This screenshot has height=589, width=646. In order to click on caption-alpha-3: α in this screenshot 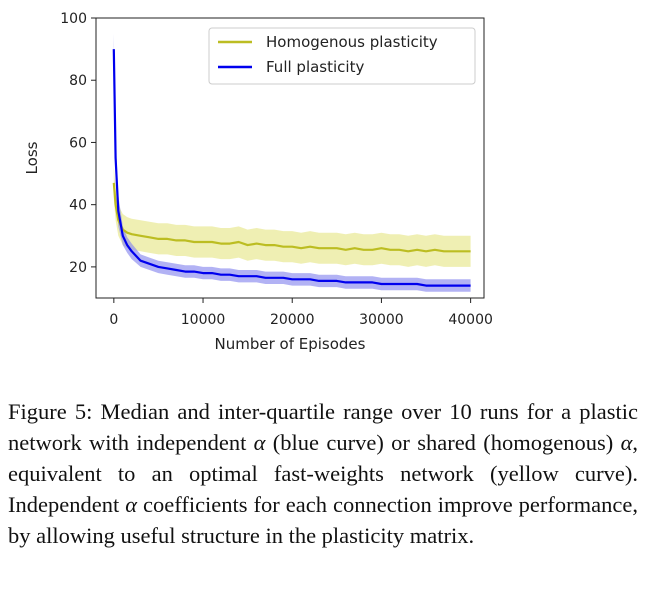, I will do `click(131, 504)`.